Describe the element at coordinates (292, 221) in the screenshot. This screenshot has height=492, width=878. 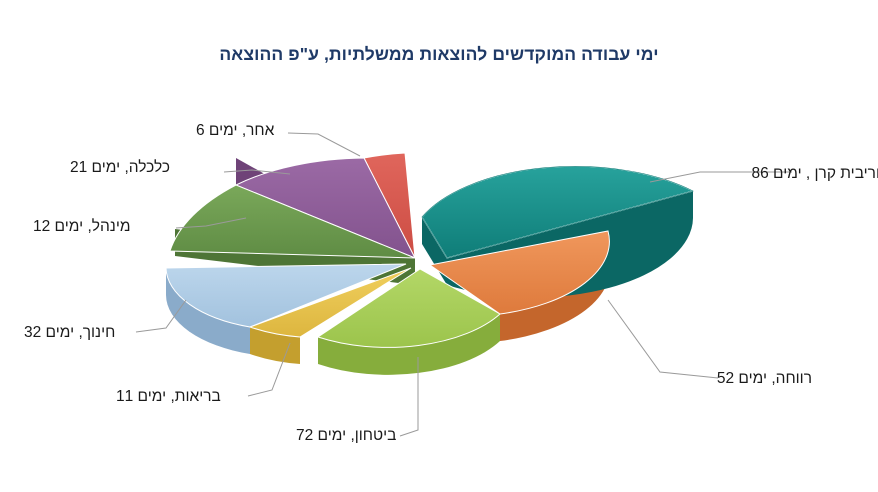
I see `pie-slice-minhal` at that location.